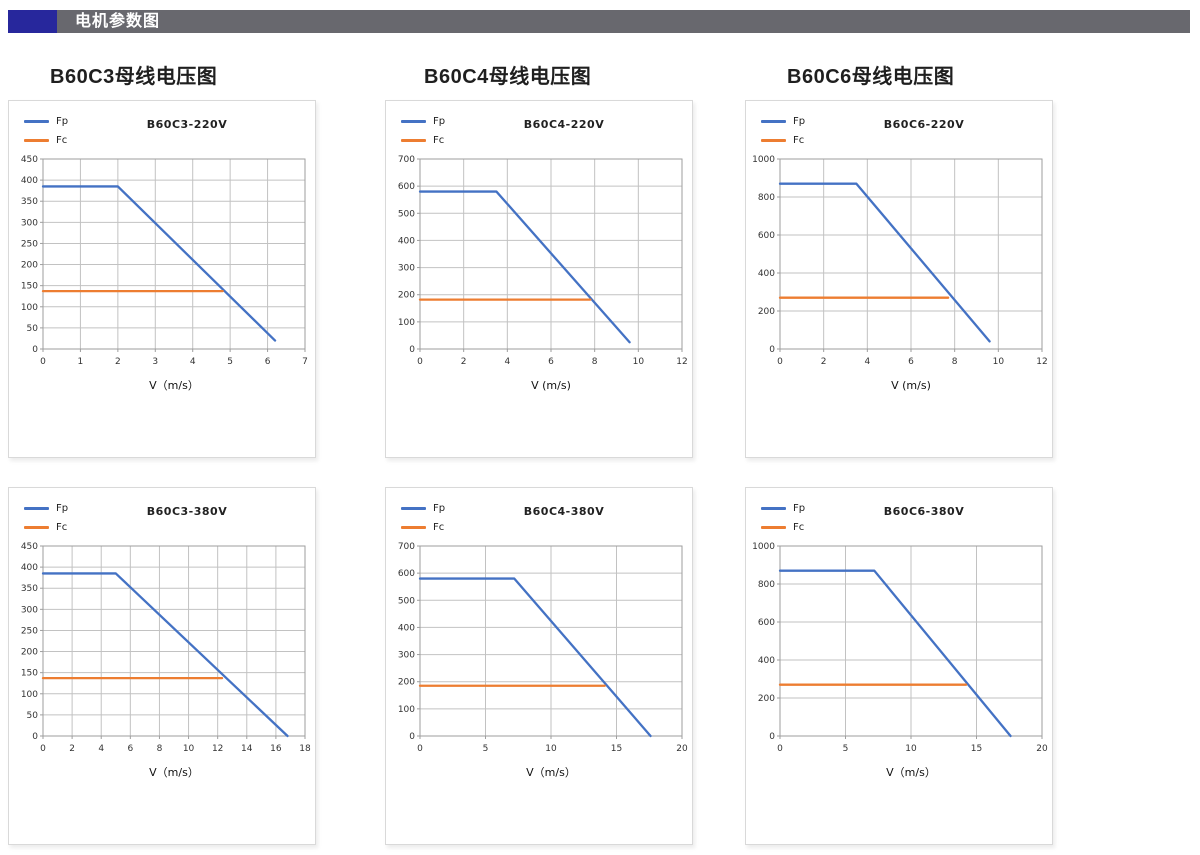 This screenshot has width=1200, height=855. What do you see at coordinates (507, 362) in the screenshot?
I see `svg-text: 4` at bounding box center [507, 362].